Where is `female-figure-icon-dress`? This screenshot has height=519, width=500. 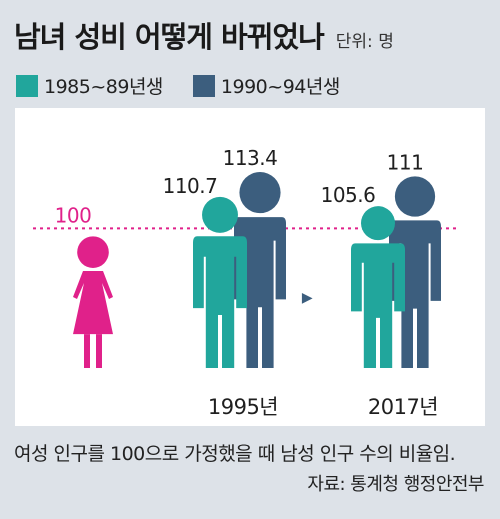
female-figure-icon-dress is located at coordinates (93, 302).